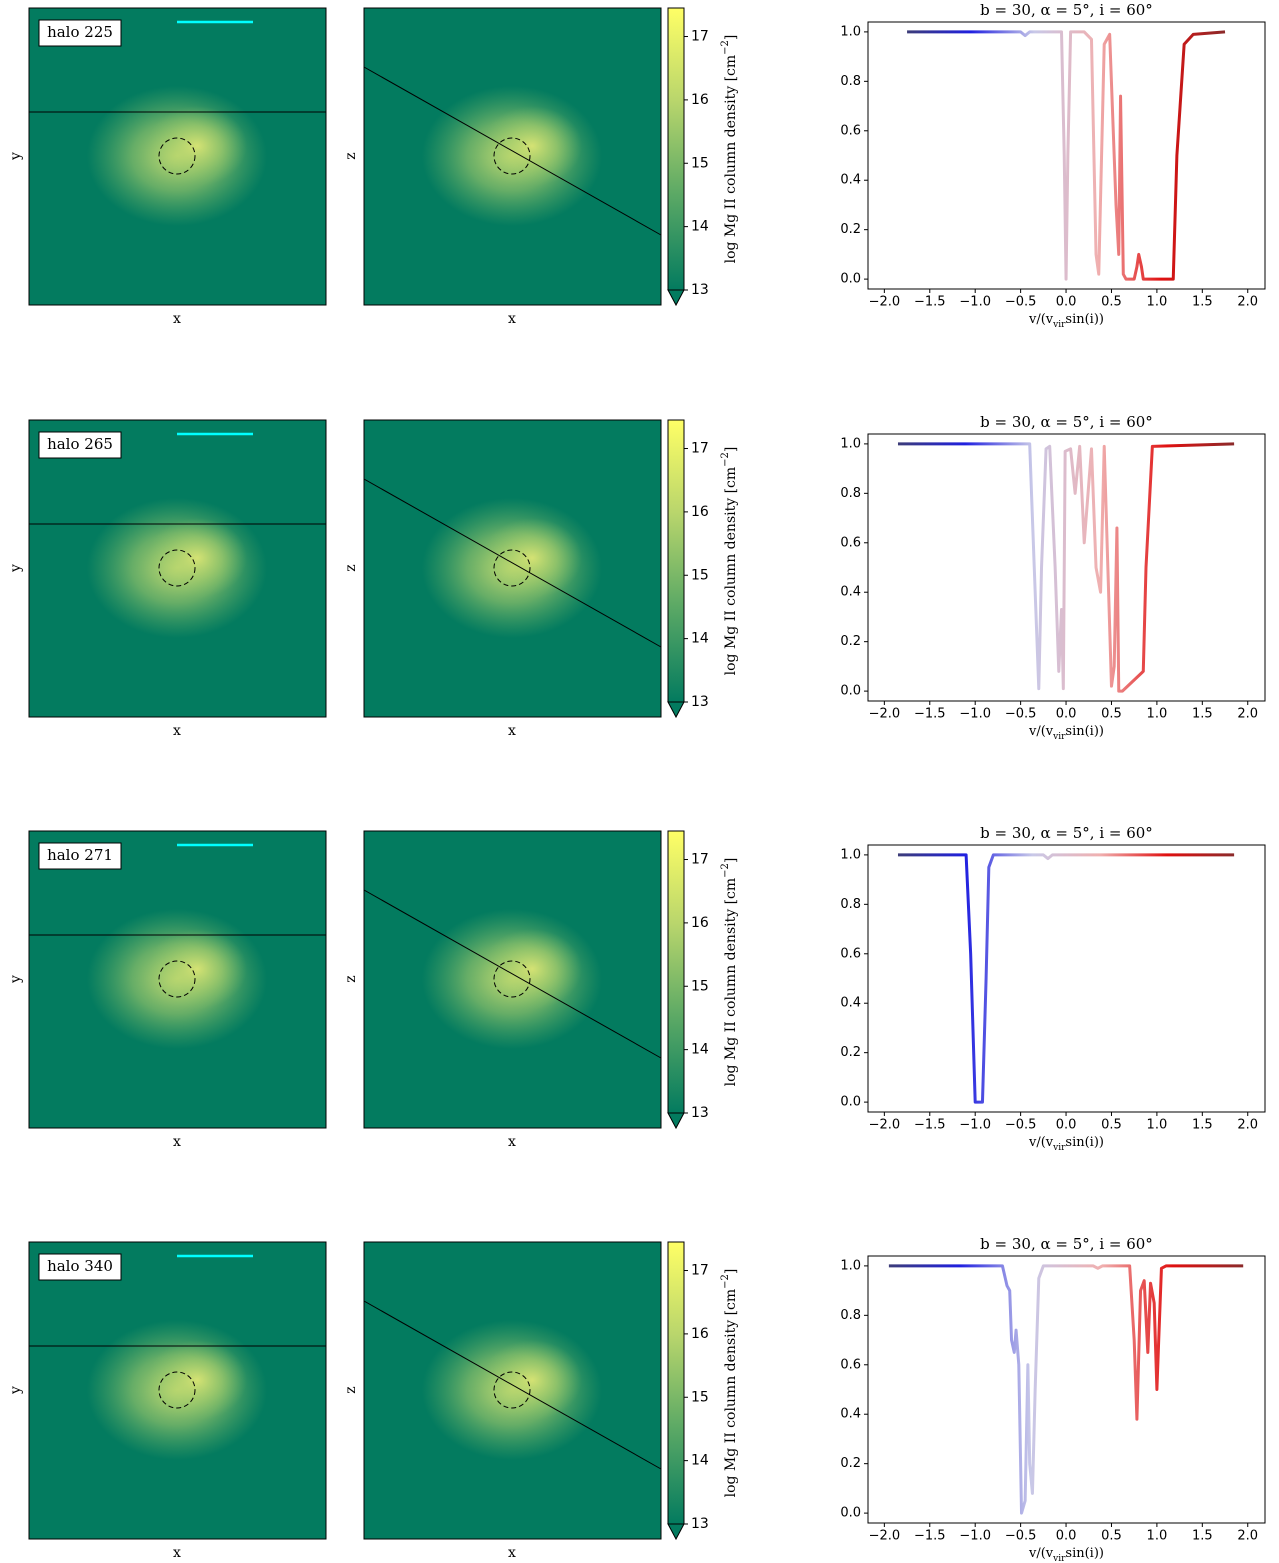  What do you see at coordinates (1157, 1125) in the screenshot?
I see `x-tick-label: 1.0` at bounding box center [1157, 1125].